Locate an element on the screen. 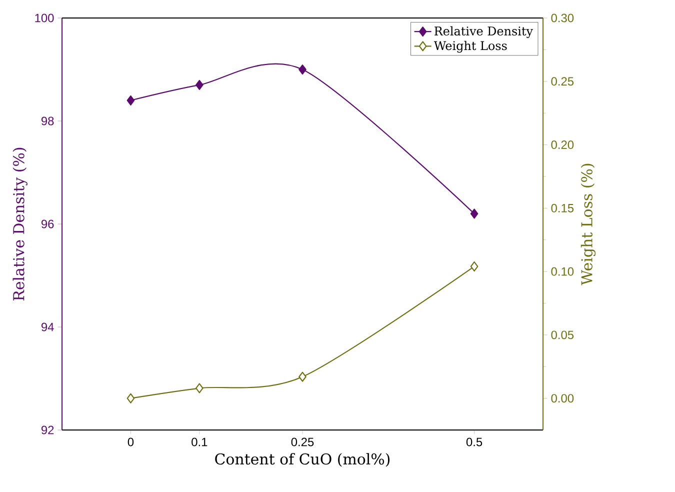 Image resolution: width=675 pixels, height=492 pixels. y2-tick-label: 0.05 is located at coordinates (562, 335).